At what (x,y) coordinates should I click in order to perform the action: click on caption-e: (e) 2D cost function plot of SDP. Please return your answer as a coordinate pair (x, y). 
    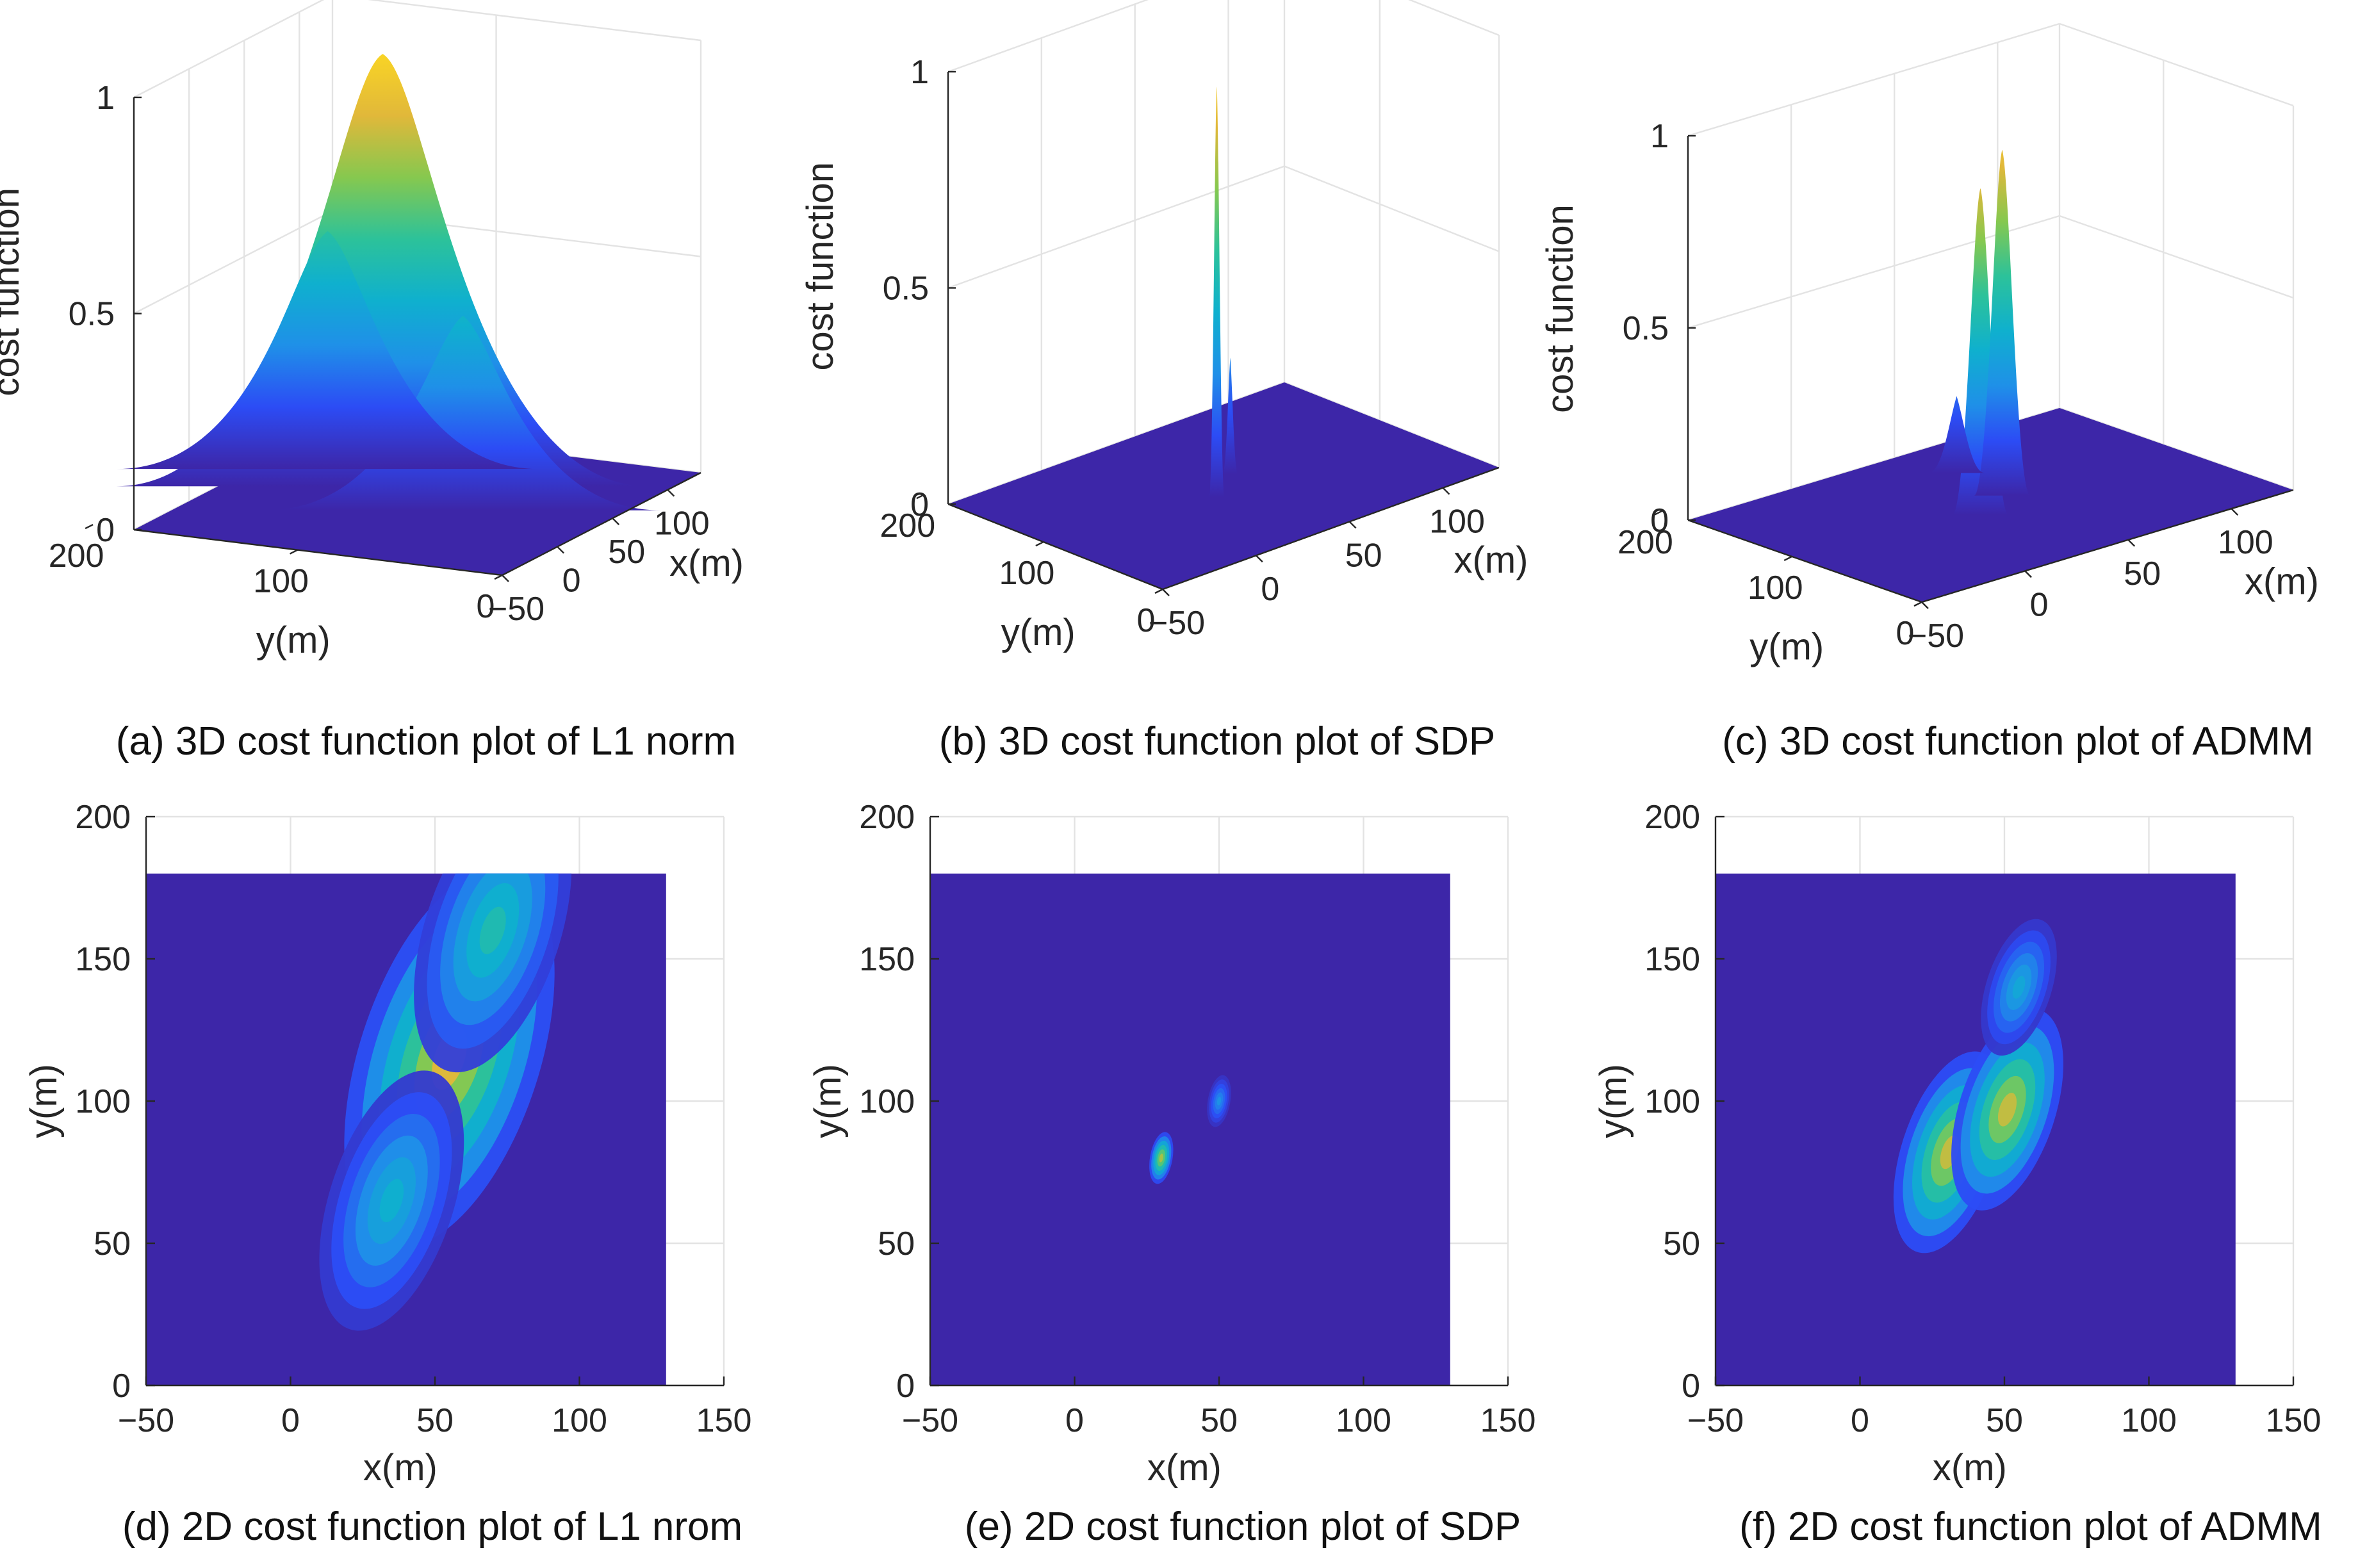
    Looking at the image, I should click on (1243, 1527).